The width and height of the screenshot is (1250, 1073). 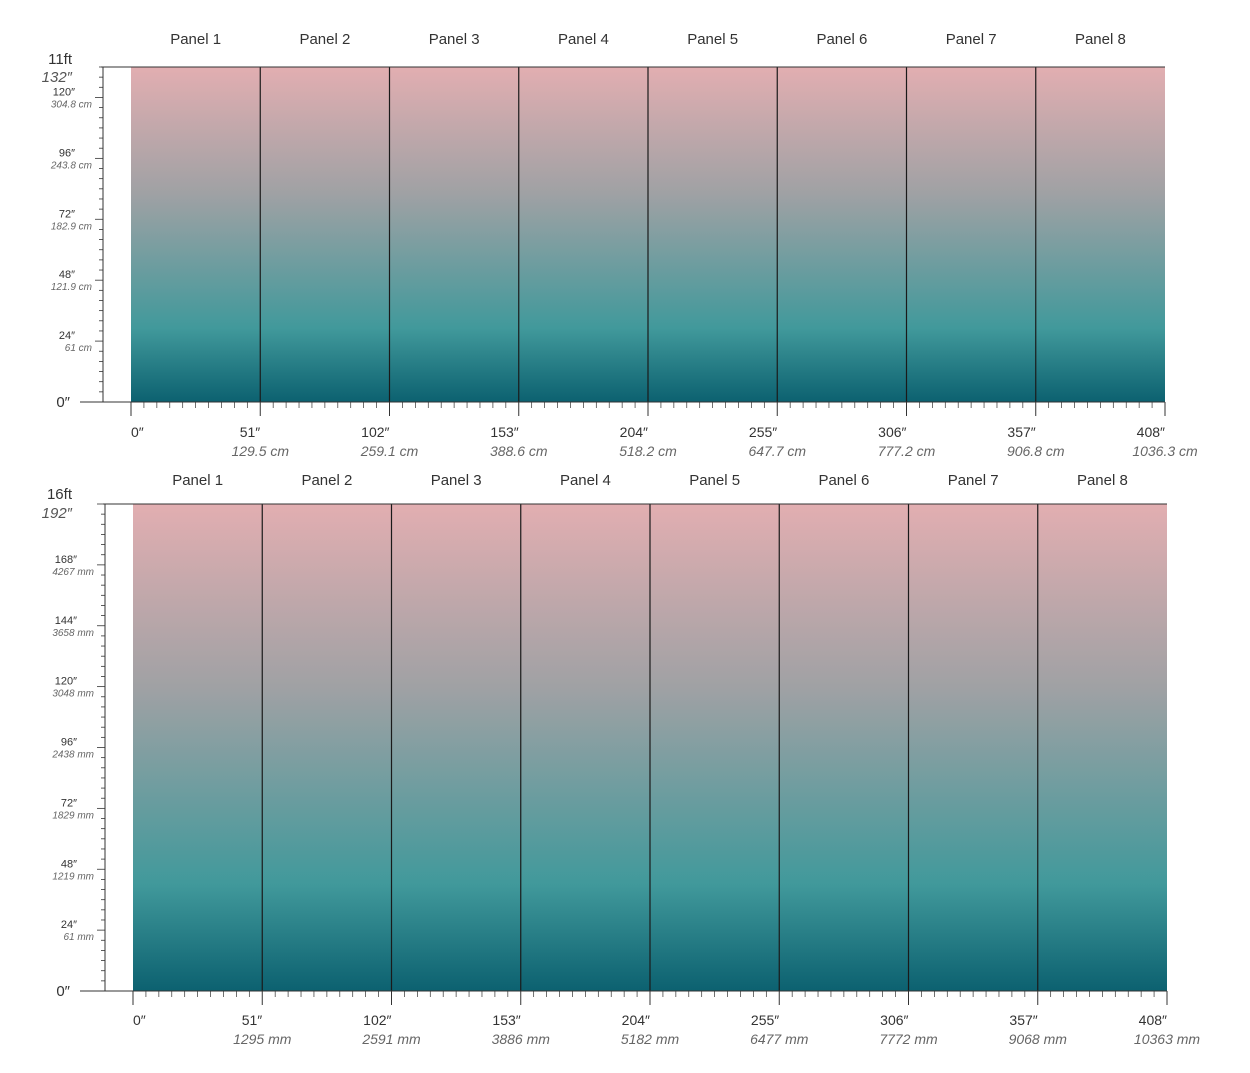 I want to click on x-tick-sublabel: 1036.3 cm, so click(x=1165, y=451).